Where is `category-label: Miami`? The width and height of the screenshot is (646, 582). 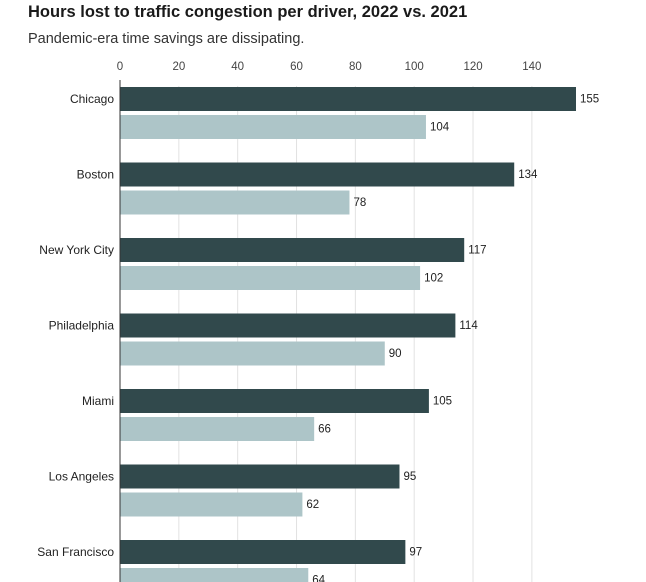 category-label: Miami is located at coordinates (98, 401).